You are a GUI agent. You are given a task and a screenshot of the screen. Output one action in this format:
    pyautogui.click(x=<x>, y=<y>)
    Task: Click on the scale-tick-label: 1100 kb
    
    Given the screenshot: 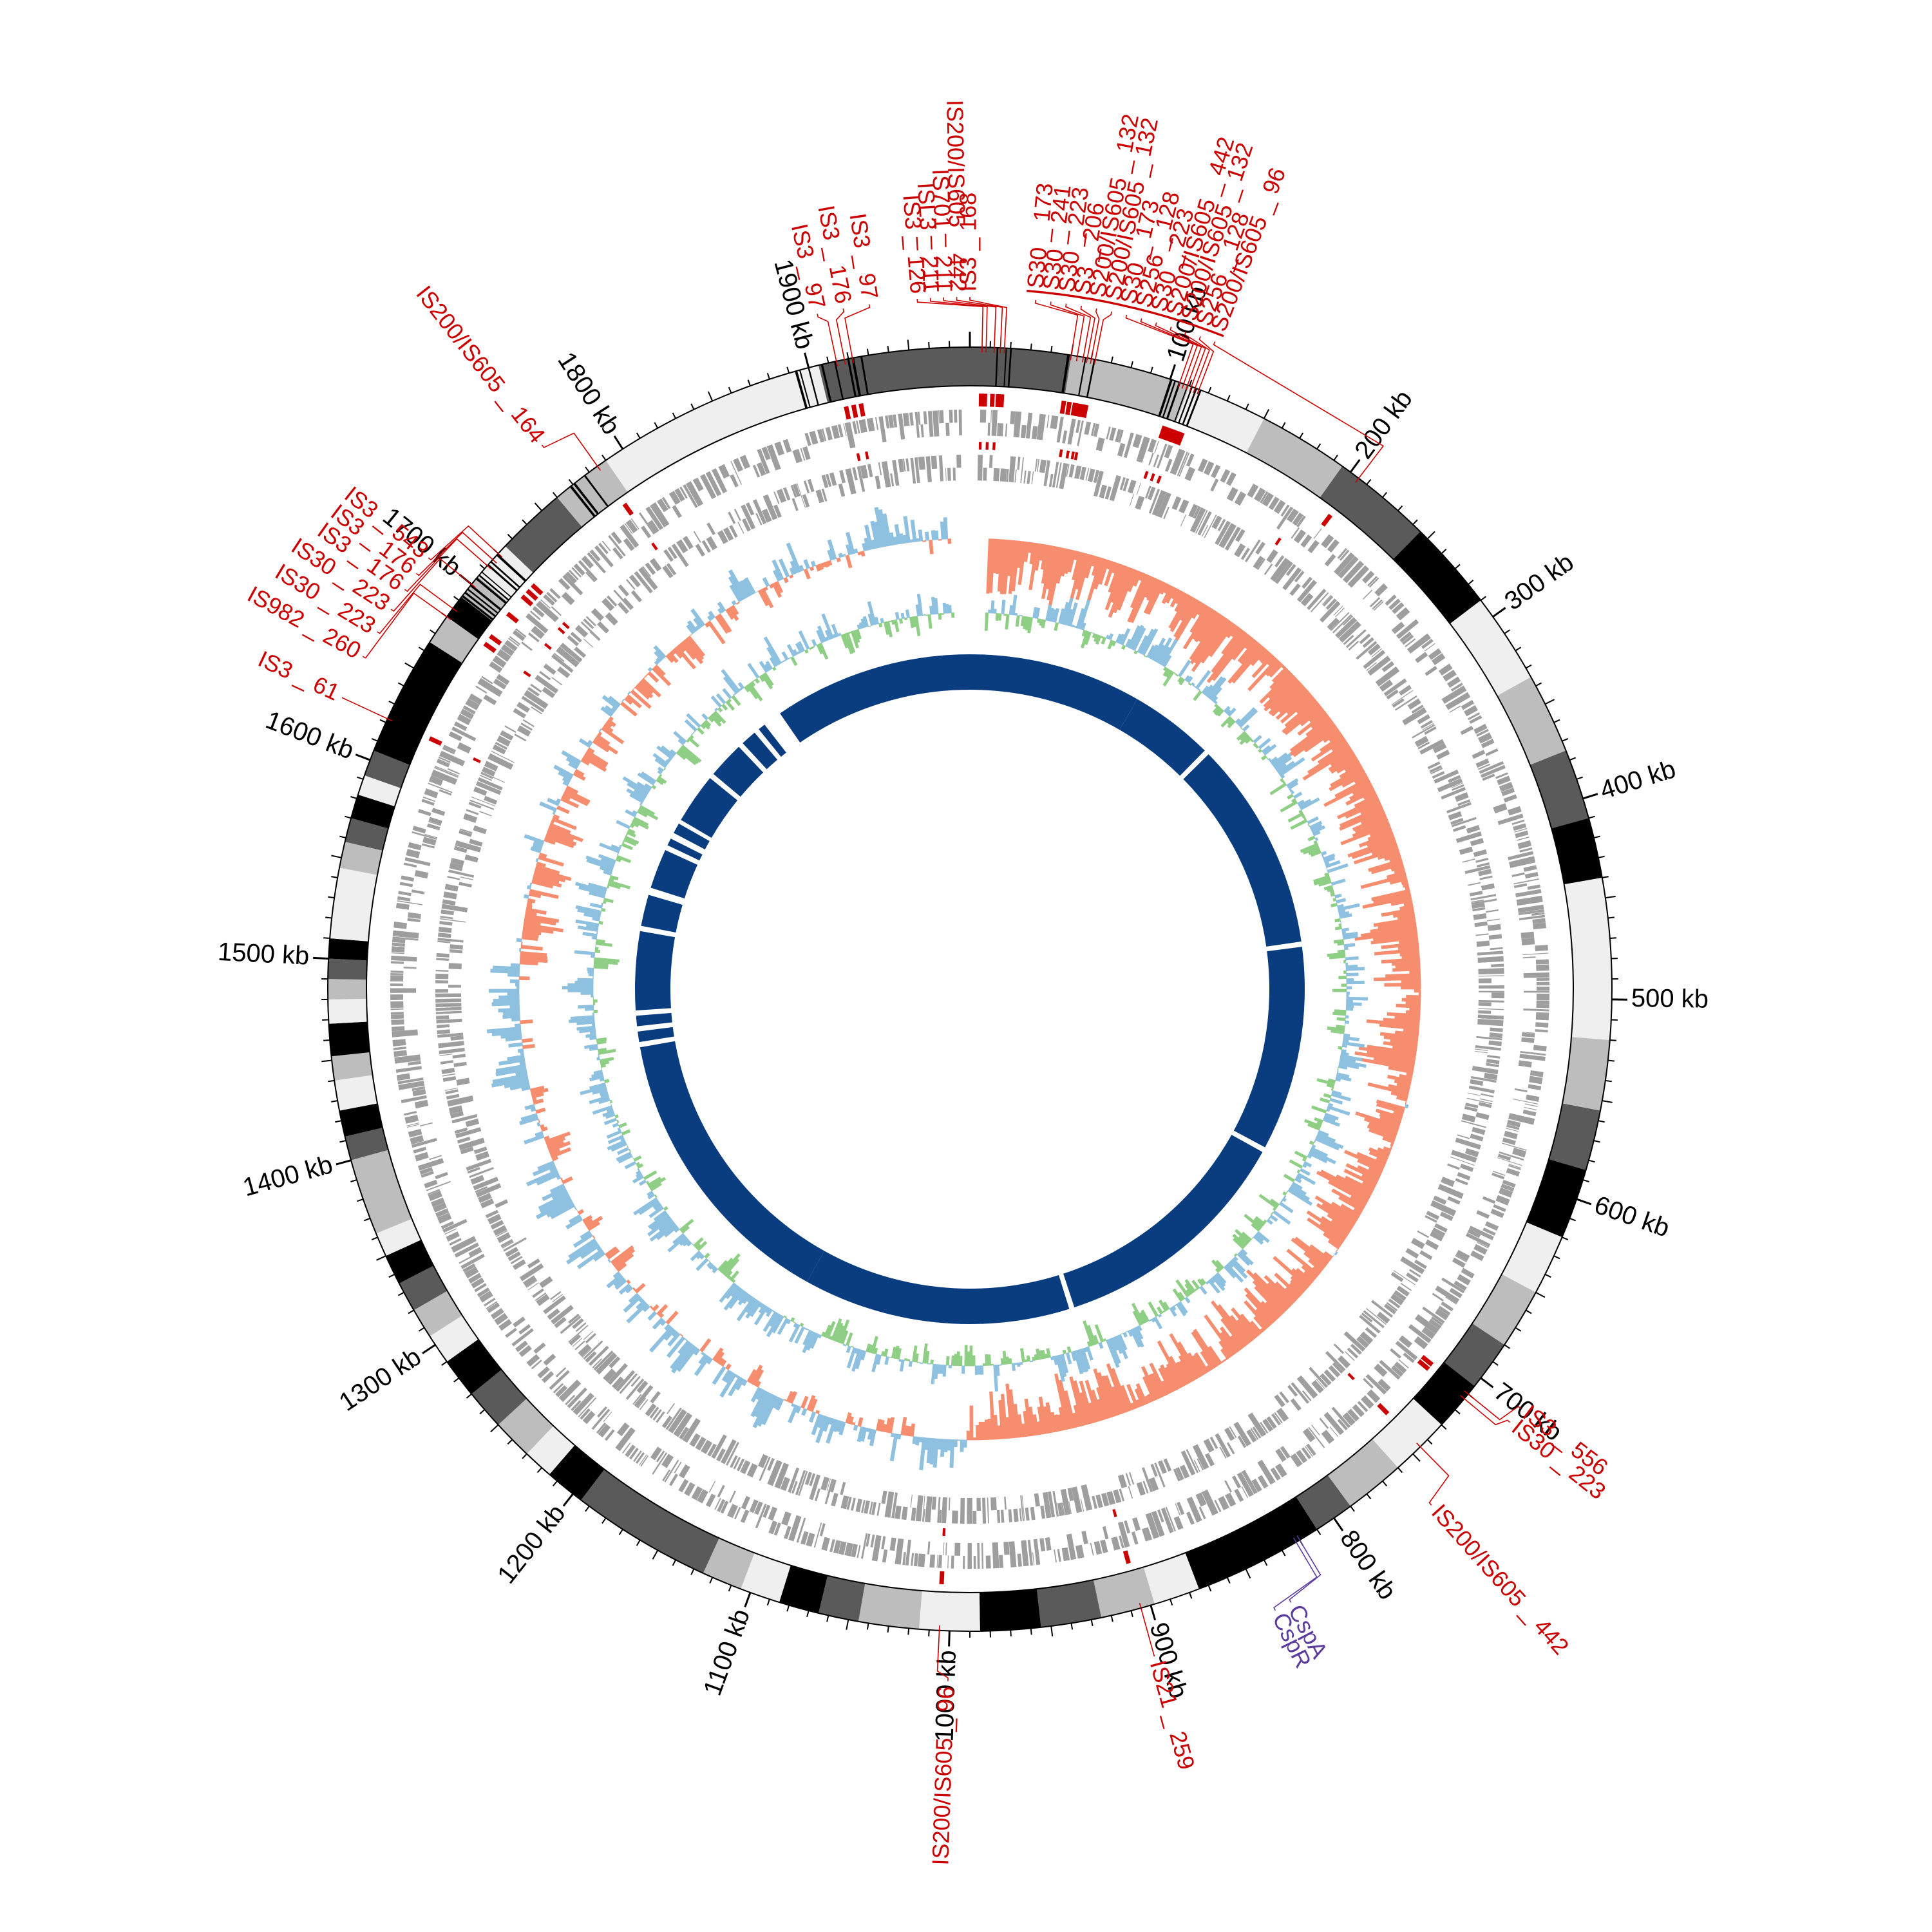 What is the action you would take?
    pyautogui.click(x=726, y=1653)
    